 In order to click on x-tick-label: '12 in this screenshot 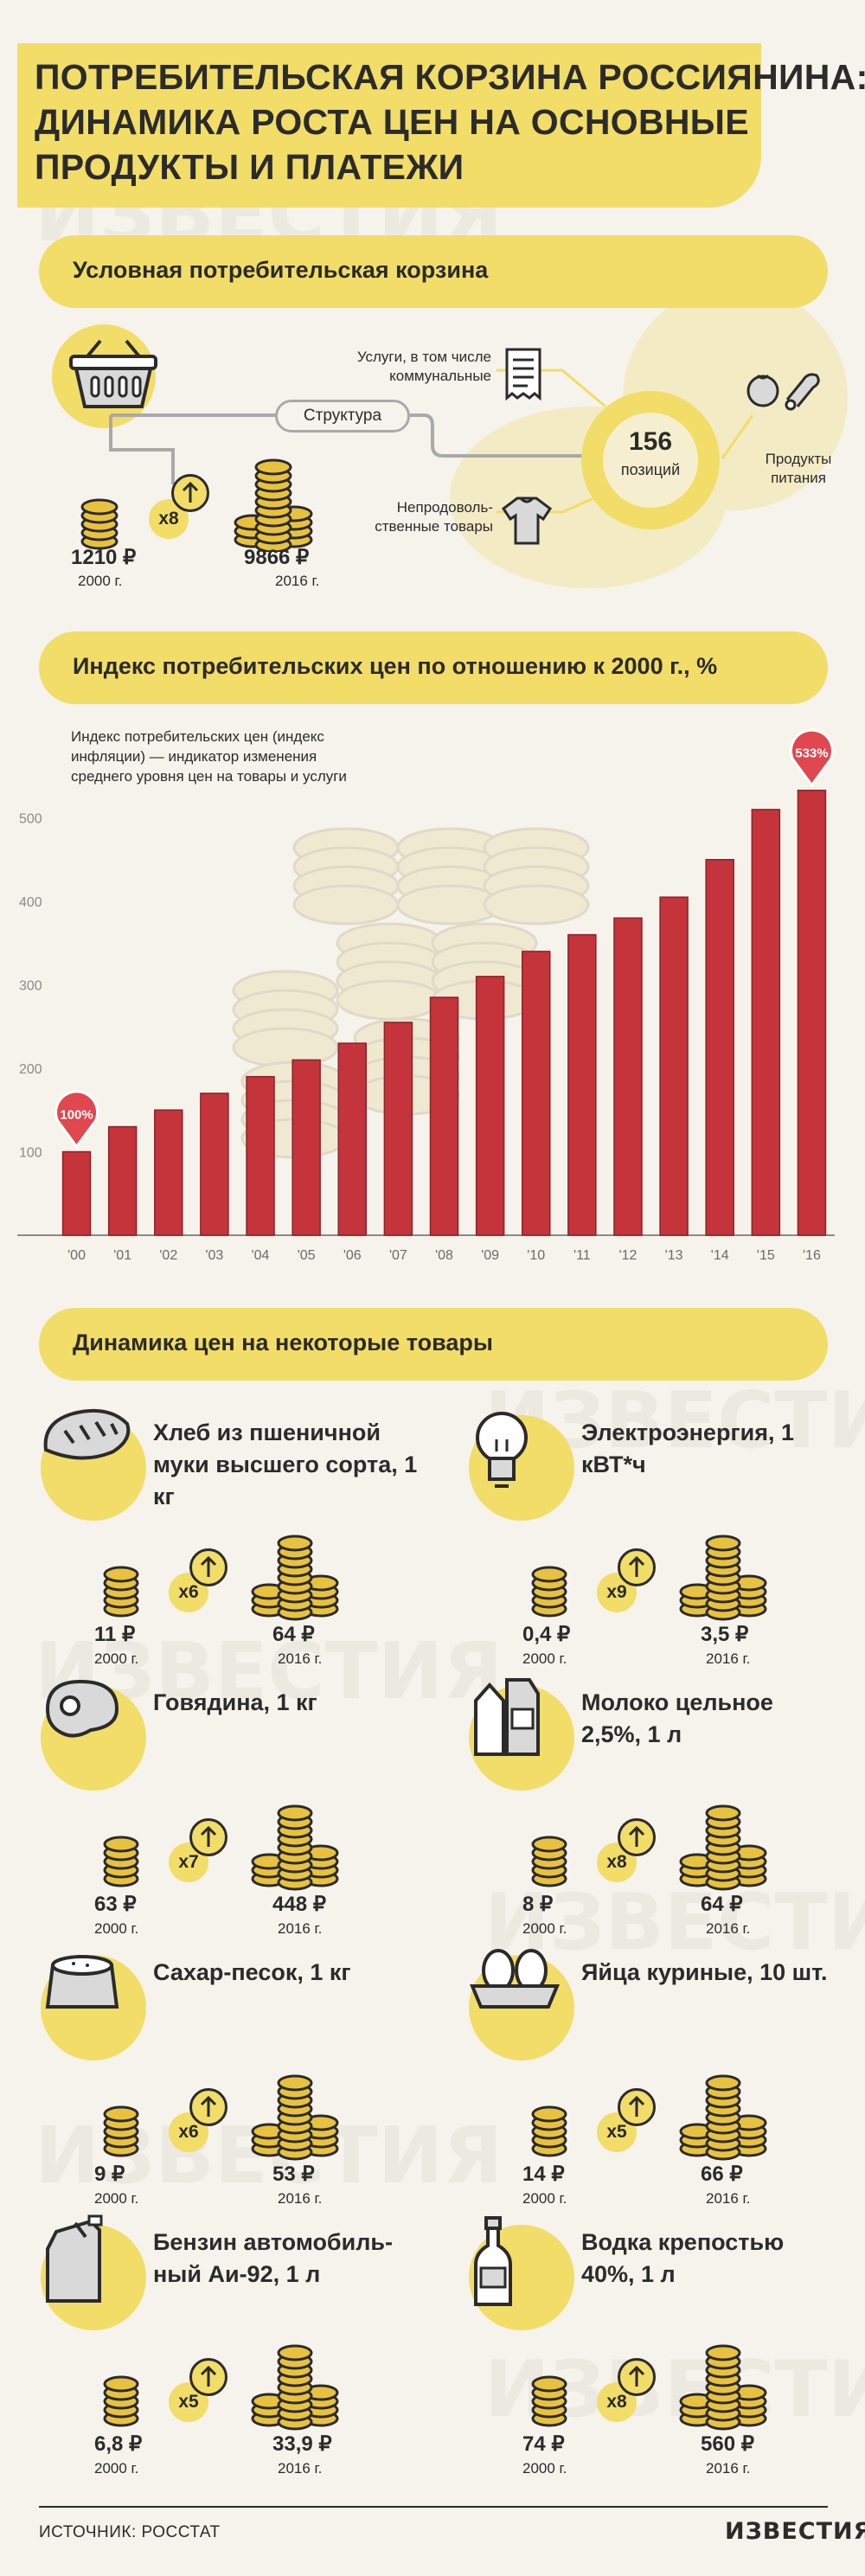, I will do `click(629, 1255)`.